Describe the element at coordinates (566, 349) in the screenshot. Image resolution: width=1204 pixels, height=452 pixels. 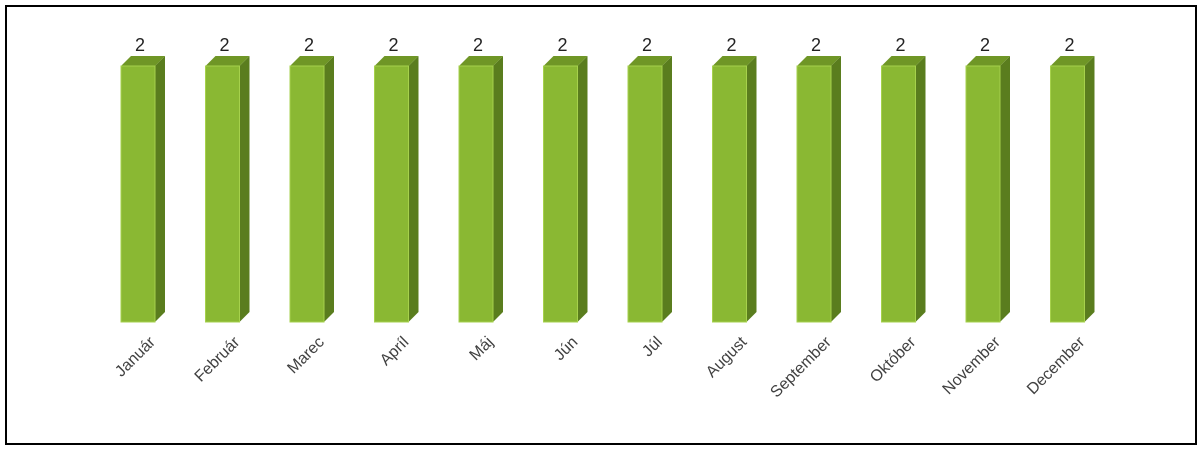
I see `x-tick-label: Jún` at that location.